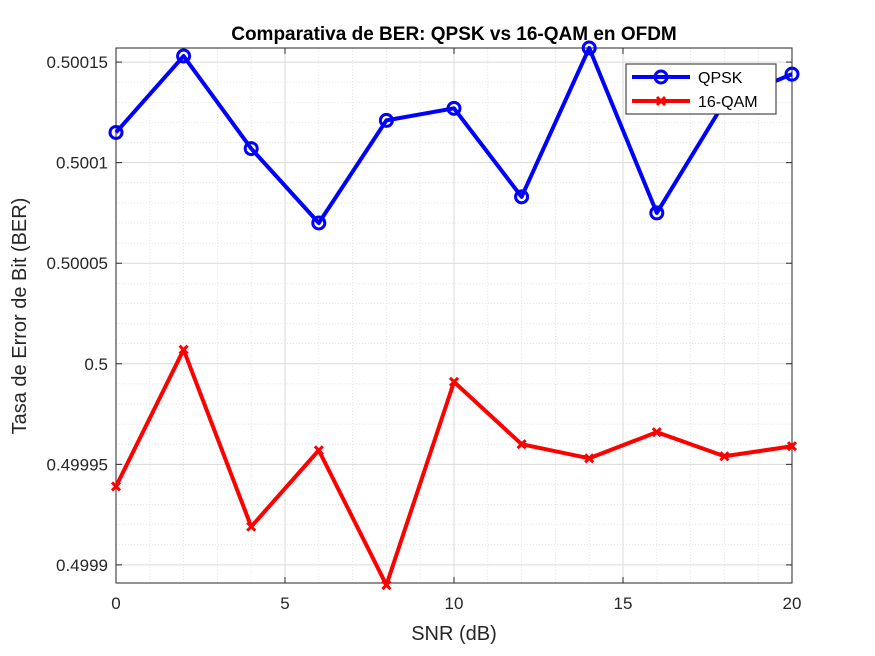 The width and height of the screenshot is (875, 656). Describe the element at coordinates (661, 101) in the screenshot. I see `legend-16qam-marker` at that location.